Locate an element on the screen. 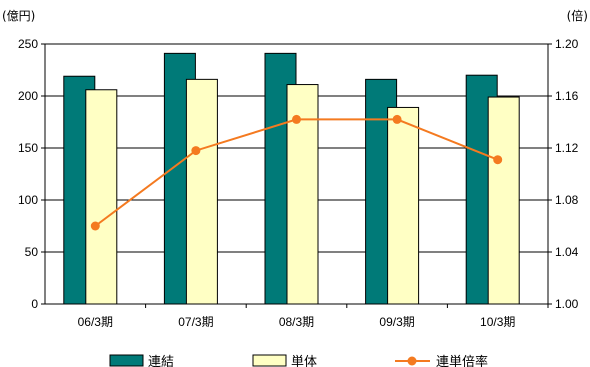 Image resolution: width=590 pixels, height=367 pixels. x-tick-label: 10/3期 is located at coordinates (497, 322).